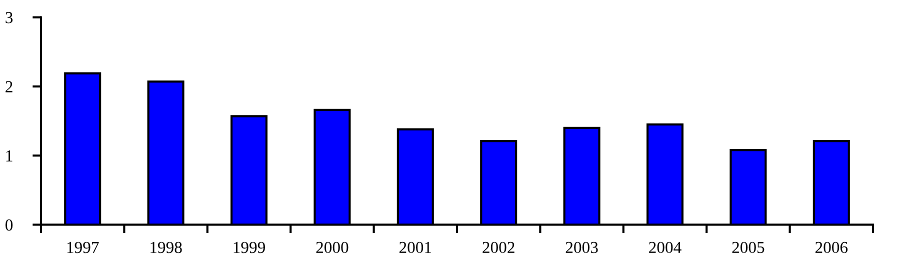  I want to click on y-tick-label: 3, so click(9, 18).